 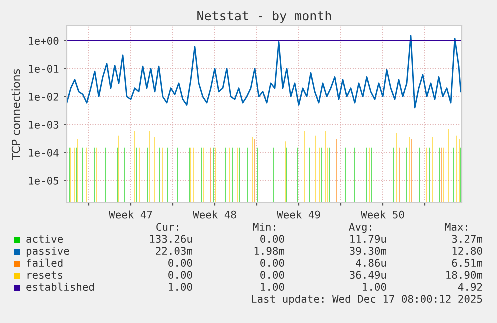 What do you see at coordinates (44, 69) in the screenshot?
I see `y-tick-label: 1e-01` at bounding box center [44, 69].